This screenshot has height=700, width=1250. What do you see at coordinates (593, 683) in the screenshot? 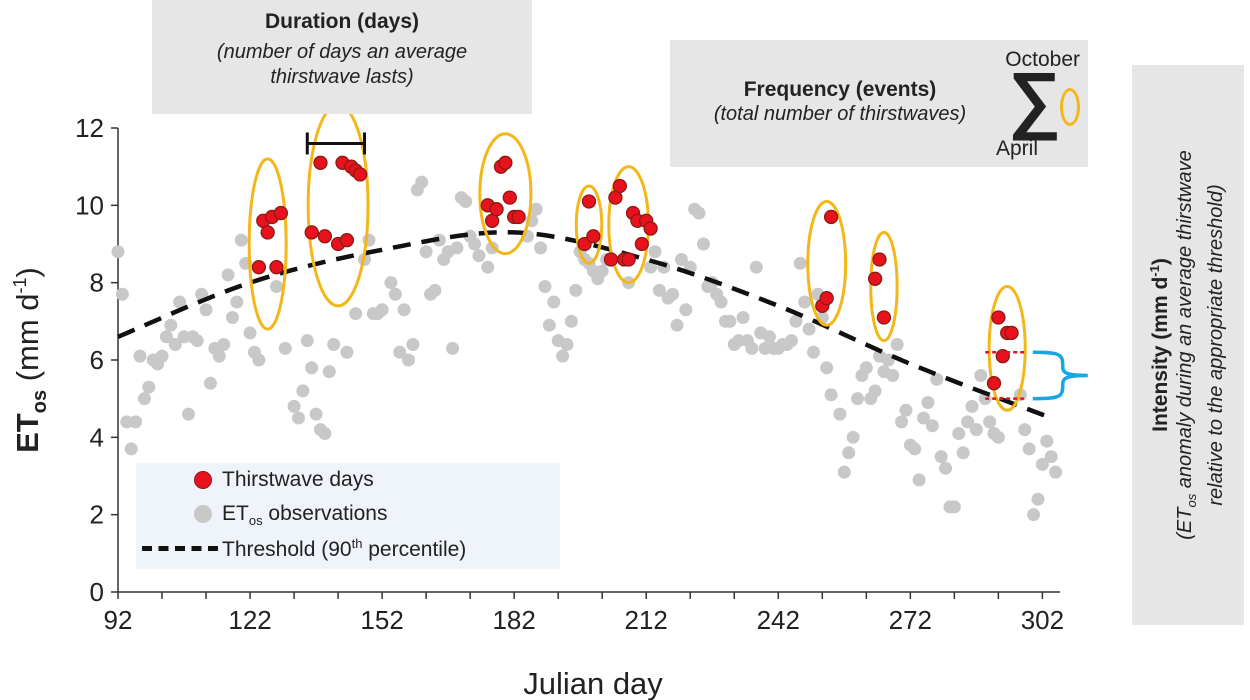
I see `x-axis-title: Julian day` at bounding box center [593, 683].